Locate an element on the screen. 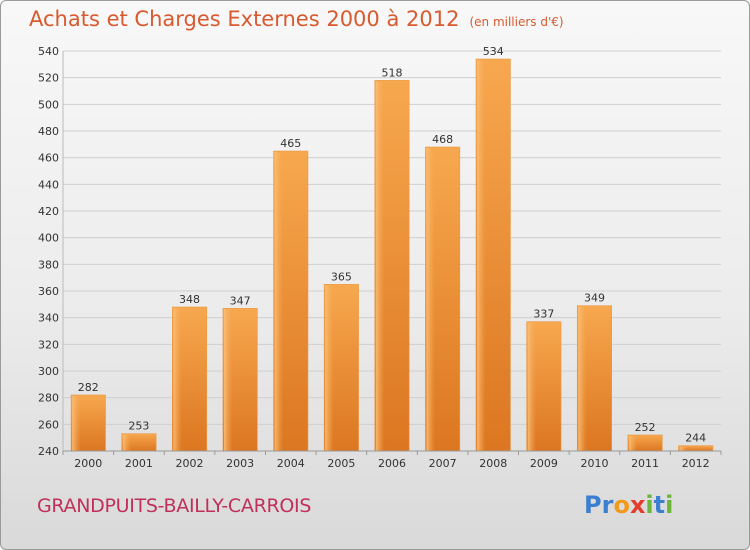 The image size is (750, 550). y-tick-label: 240 is located at coordinates (48, 451).